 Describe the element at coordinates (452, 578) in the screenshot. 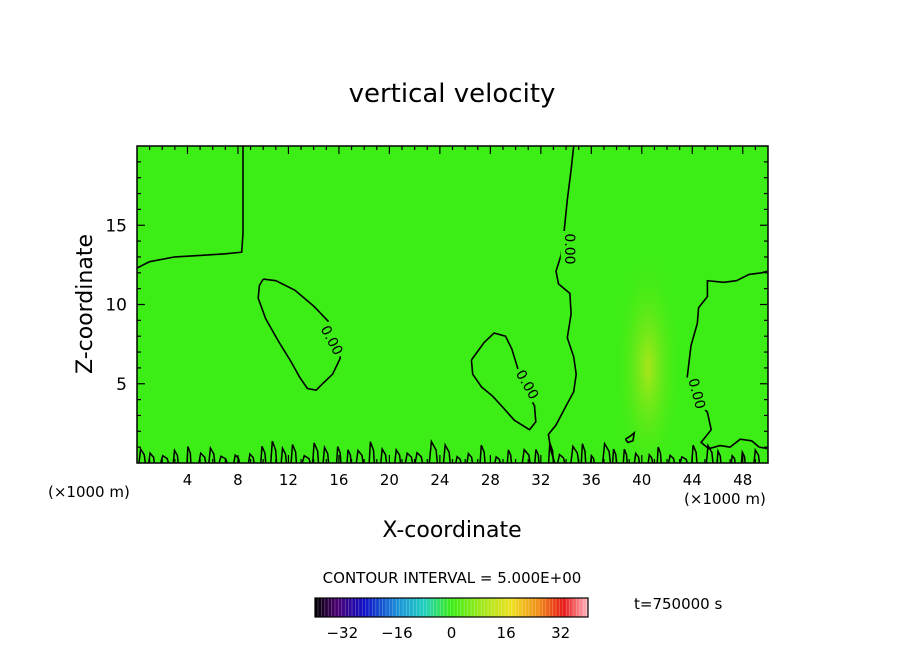

I see `contour-interval: CONTOUR INTERVAL = 5.000E+00` at that location.